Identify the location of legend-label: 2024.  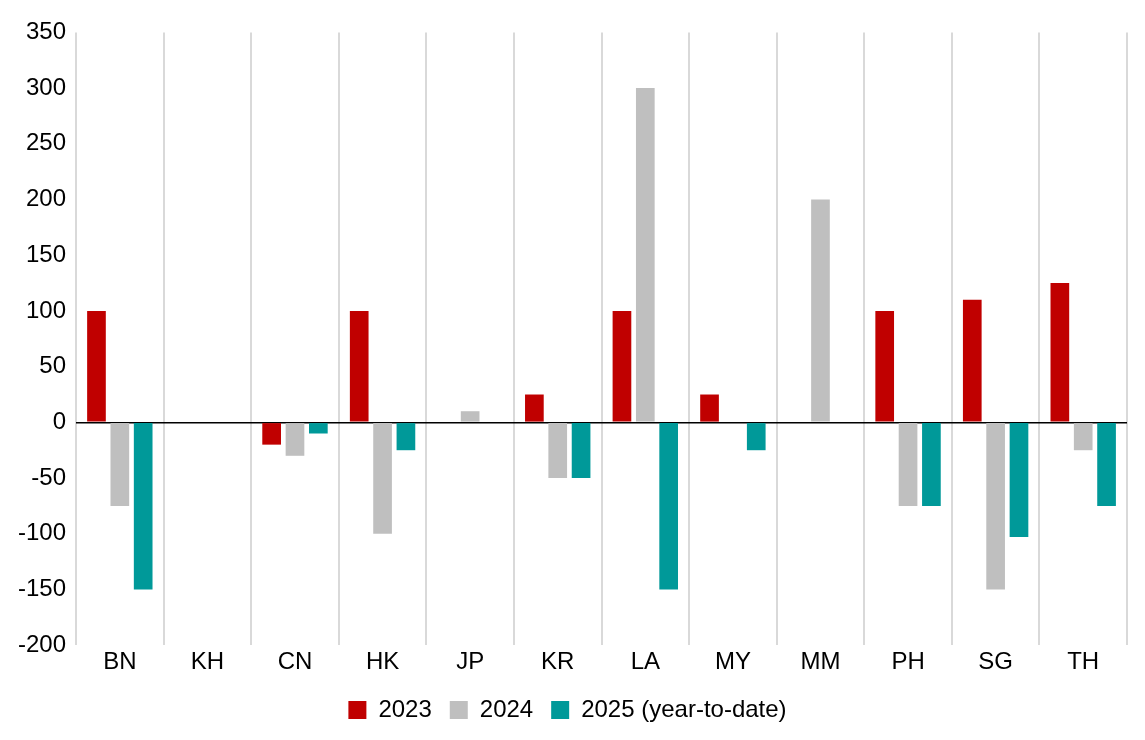
(506, 708).